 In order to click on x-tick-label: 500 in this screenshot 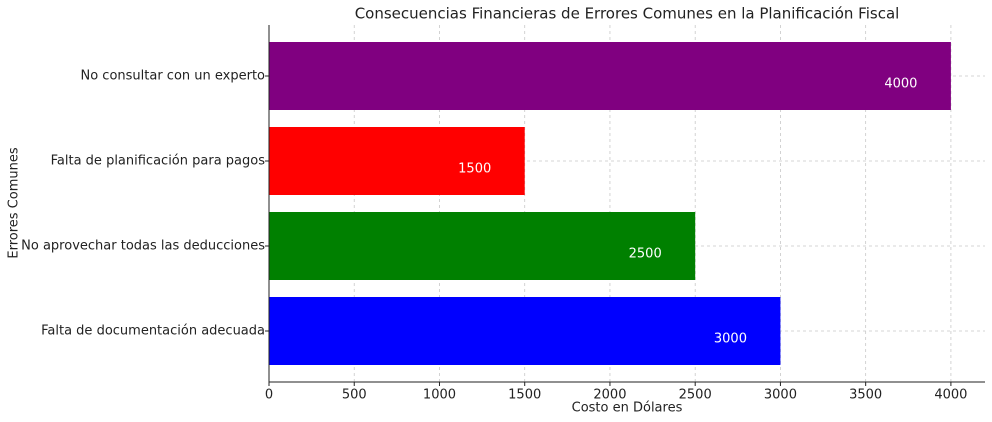, I will do `click(354, 395)`.